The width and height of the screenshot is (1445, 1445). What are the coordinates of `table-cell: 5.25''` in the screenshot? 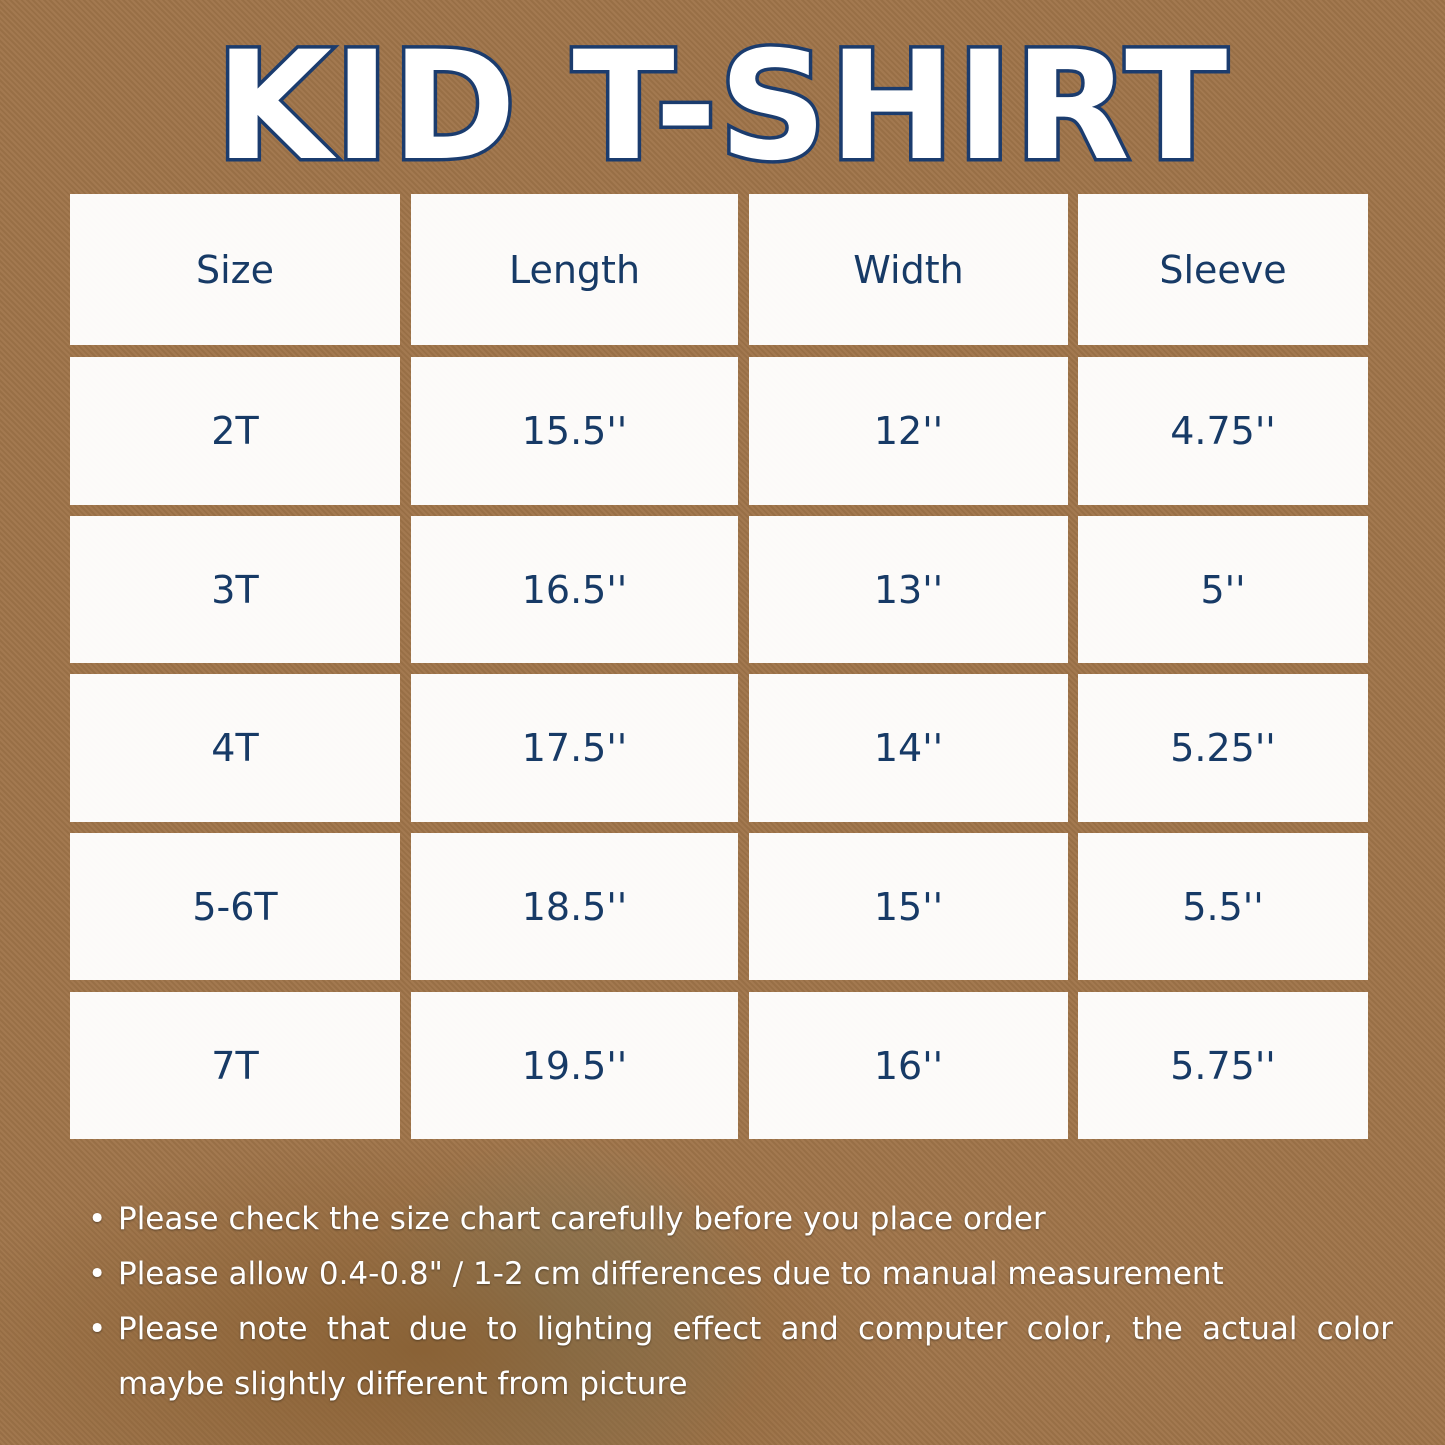 It's located at (1223, 748).